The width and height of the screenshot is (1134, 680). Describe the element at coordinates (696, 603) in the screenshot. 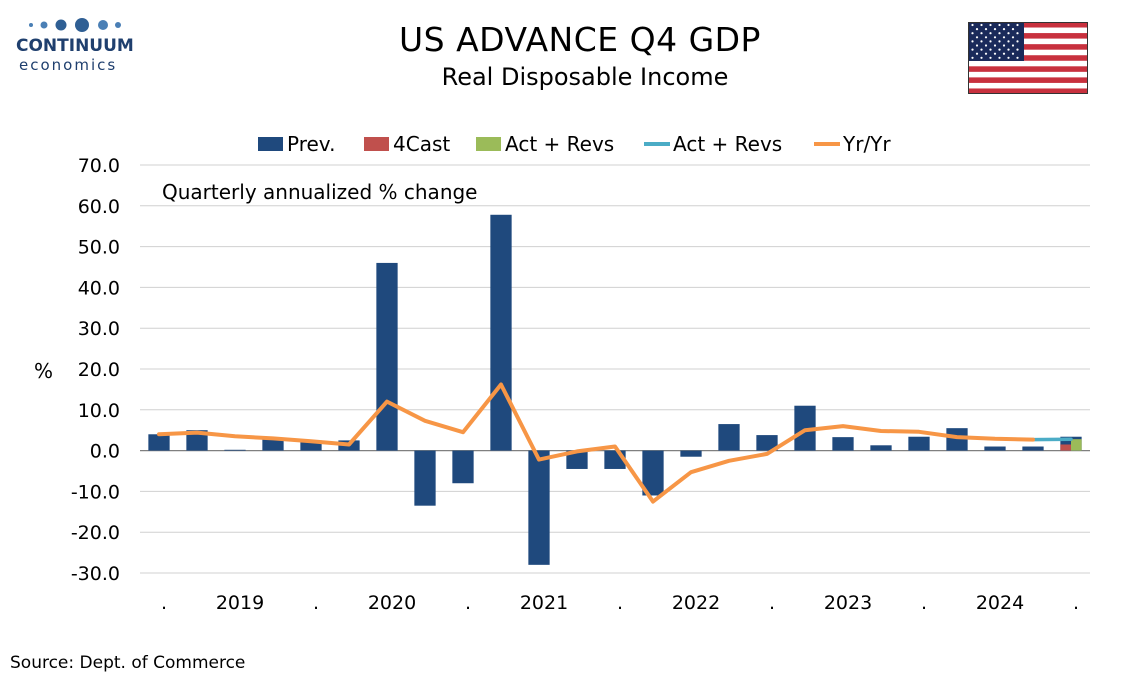

I see `x-tick-label: 2022` at that location.